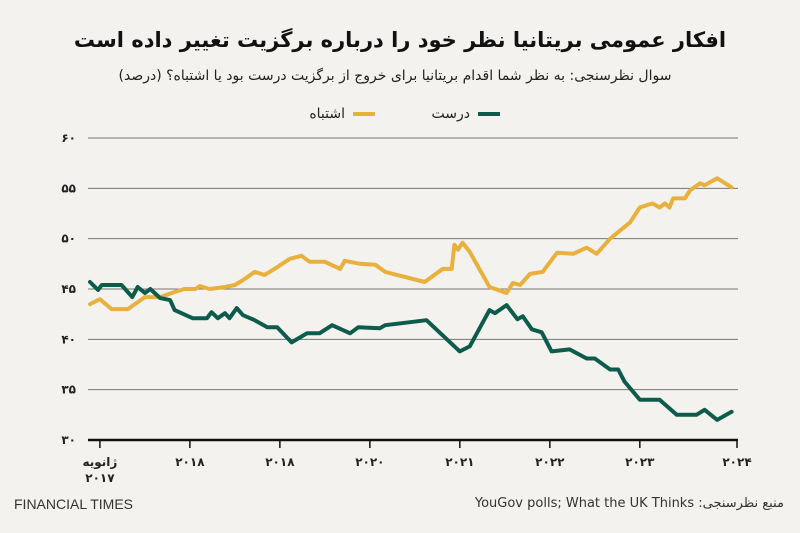 The height and width of the screenshot is (533, 800). Describe the element at coordinates (736, 462) in the screenshot. I see `x-tick-label: ۲۰۲۴` at that location.